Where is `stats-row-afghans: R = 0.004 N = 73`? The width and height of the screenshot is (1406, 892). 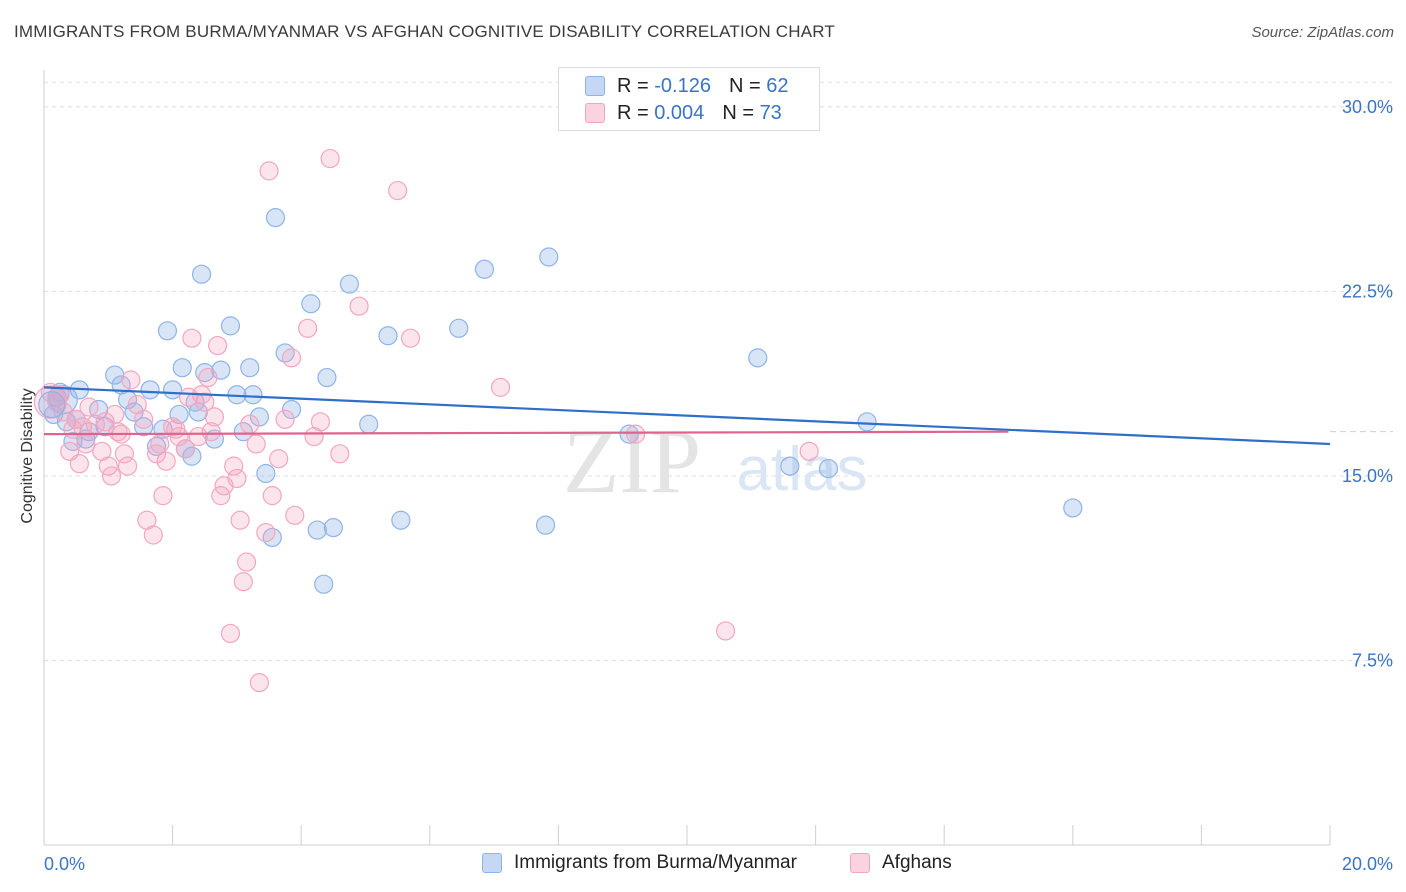 stats-row-afghans: R = 0.004 N = 73 is located at coordinates (683, 113).